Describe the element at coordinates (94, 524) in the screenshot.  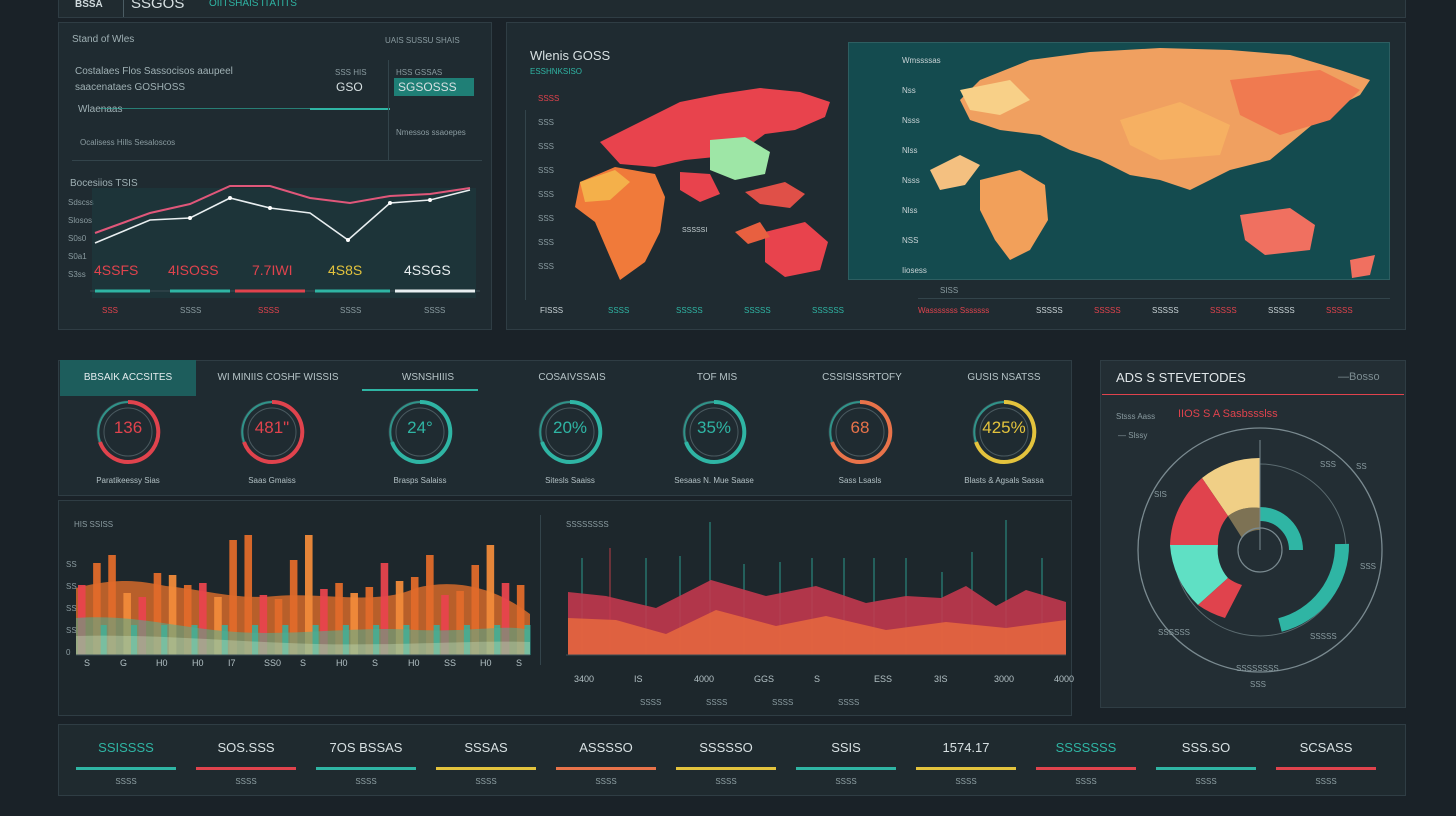
I see `bars-chart-title: HIS SSISS` at that location.